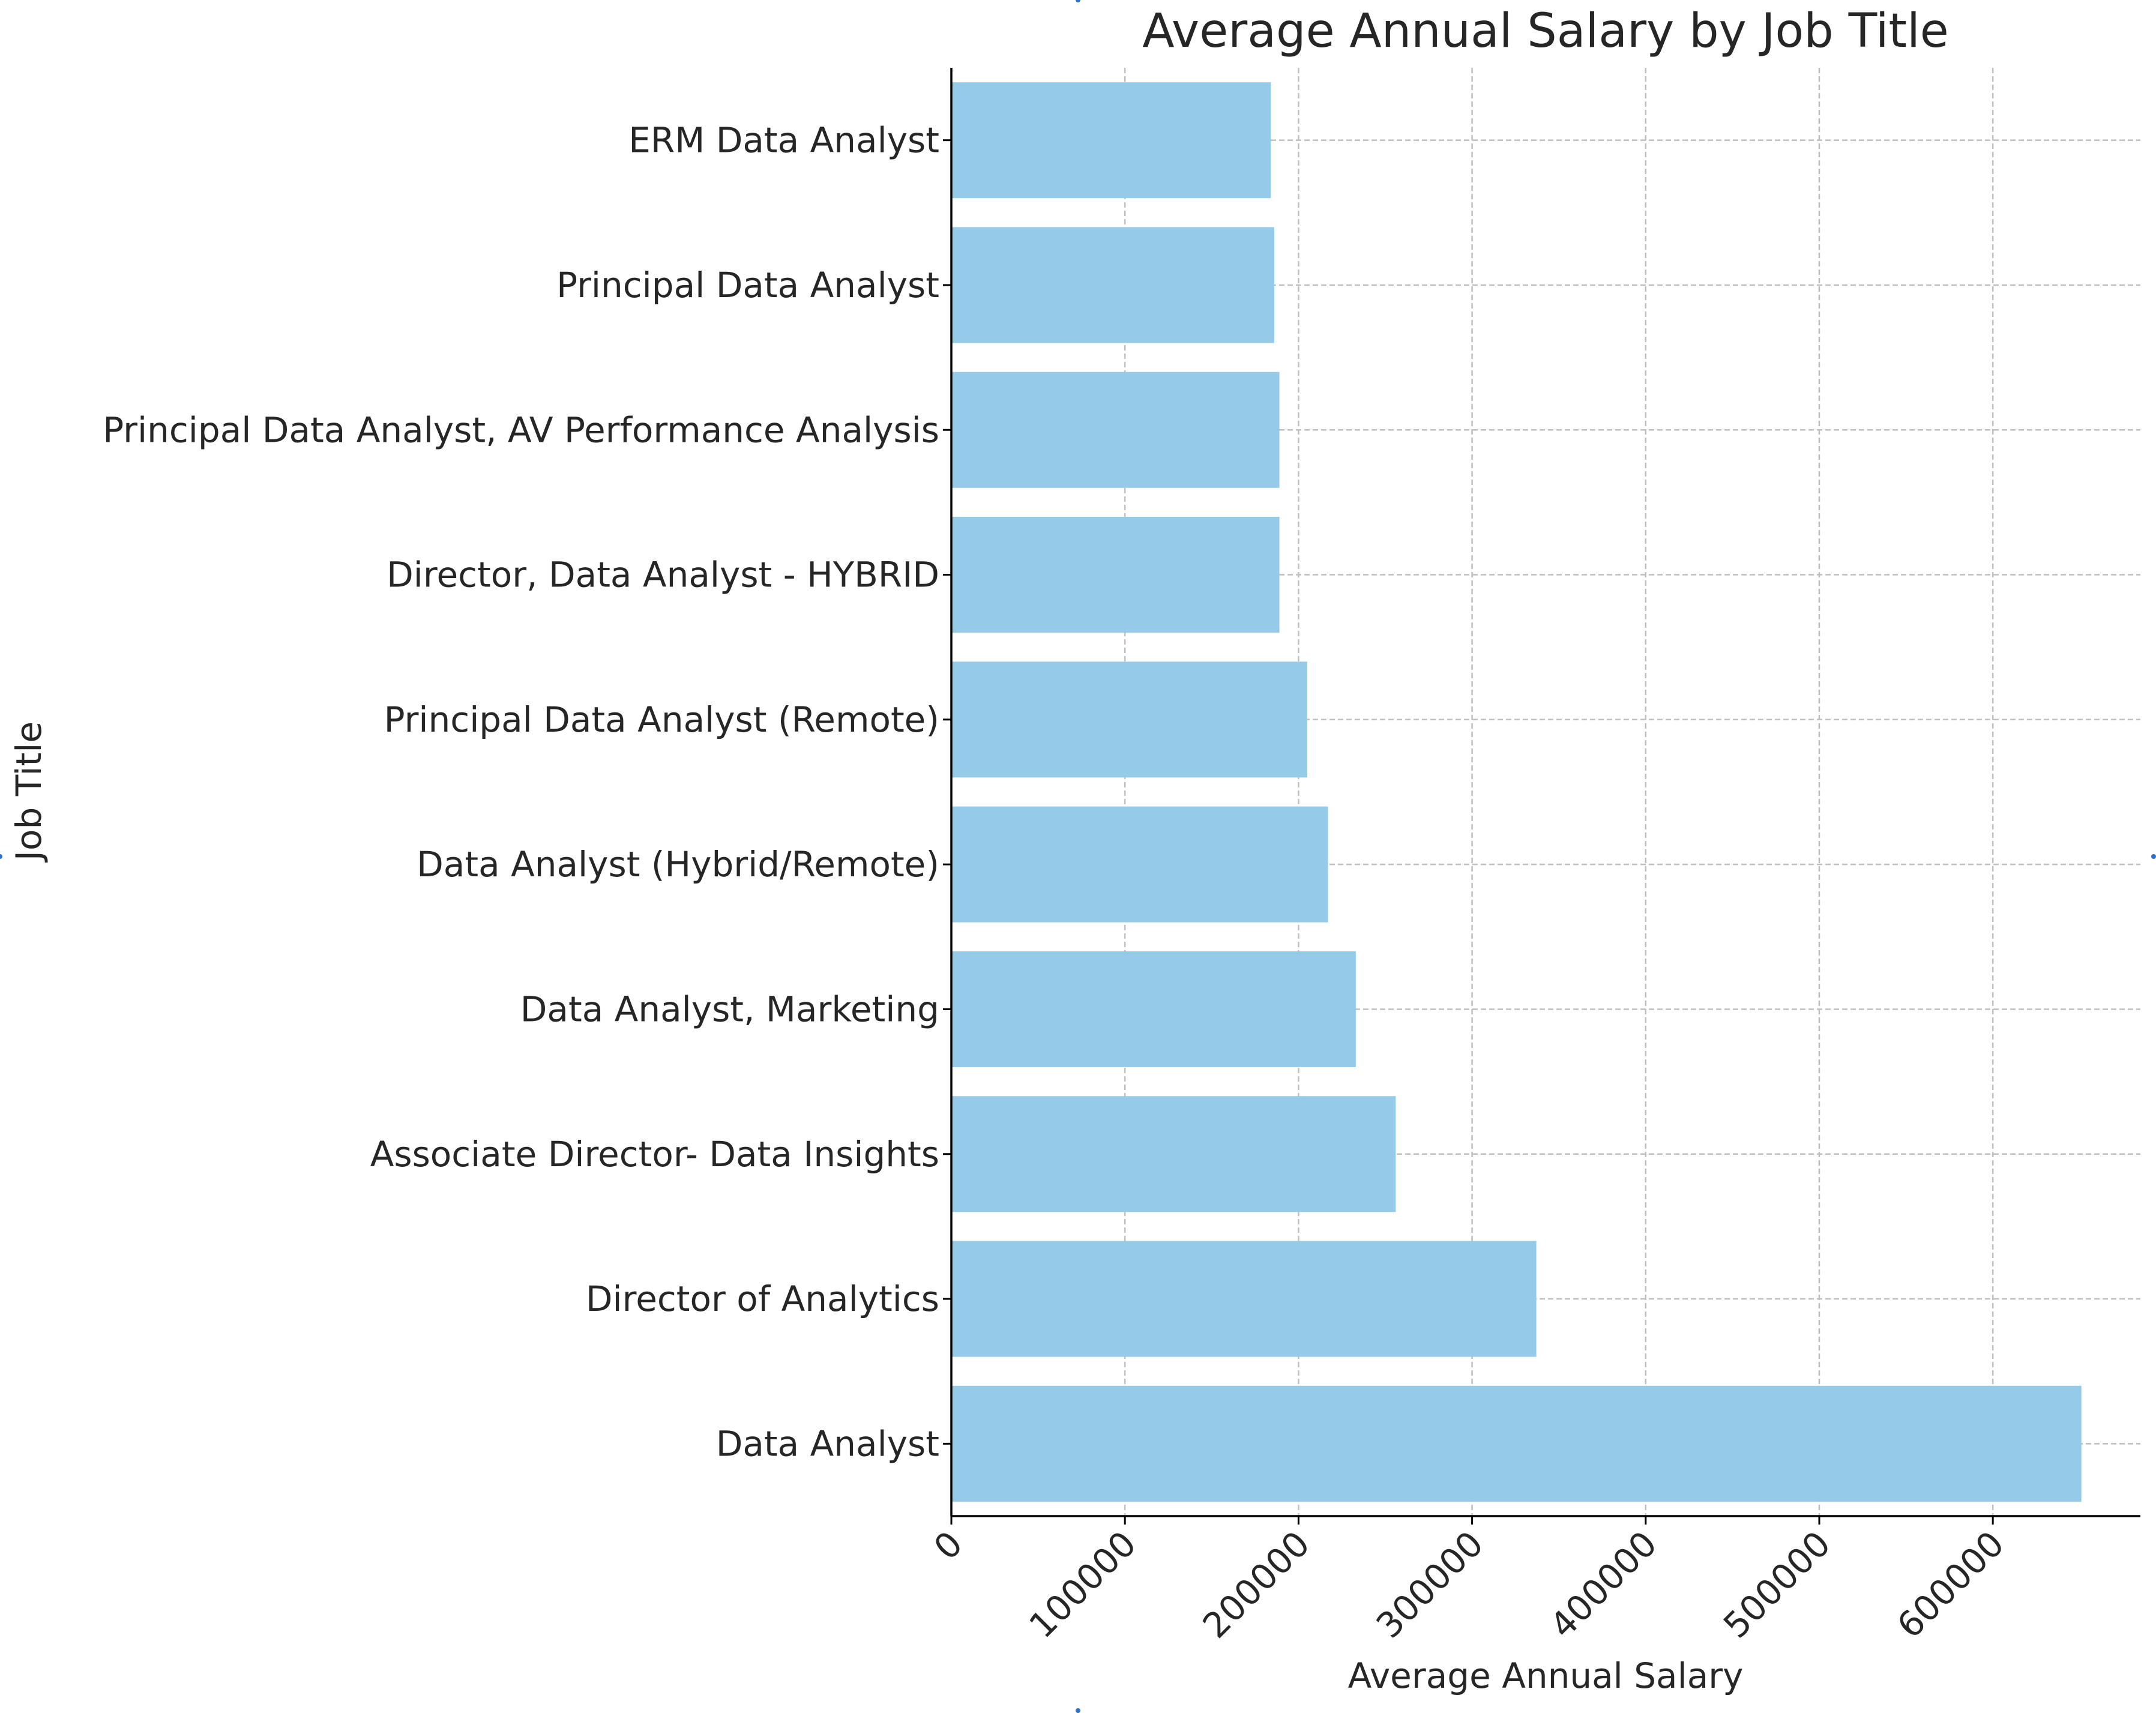 The image size is (2156, 1713). What do you see at coordinates (1256, 1584) in the screenshot?
I see `x-tick-label: 200000` at bounding box center [1256, 1584].